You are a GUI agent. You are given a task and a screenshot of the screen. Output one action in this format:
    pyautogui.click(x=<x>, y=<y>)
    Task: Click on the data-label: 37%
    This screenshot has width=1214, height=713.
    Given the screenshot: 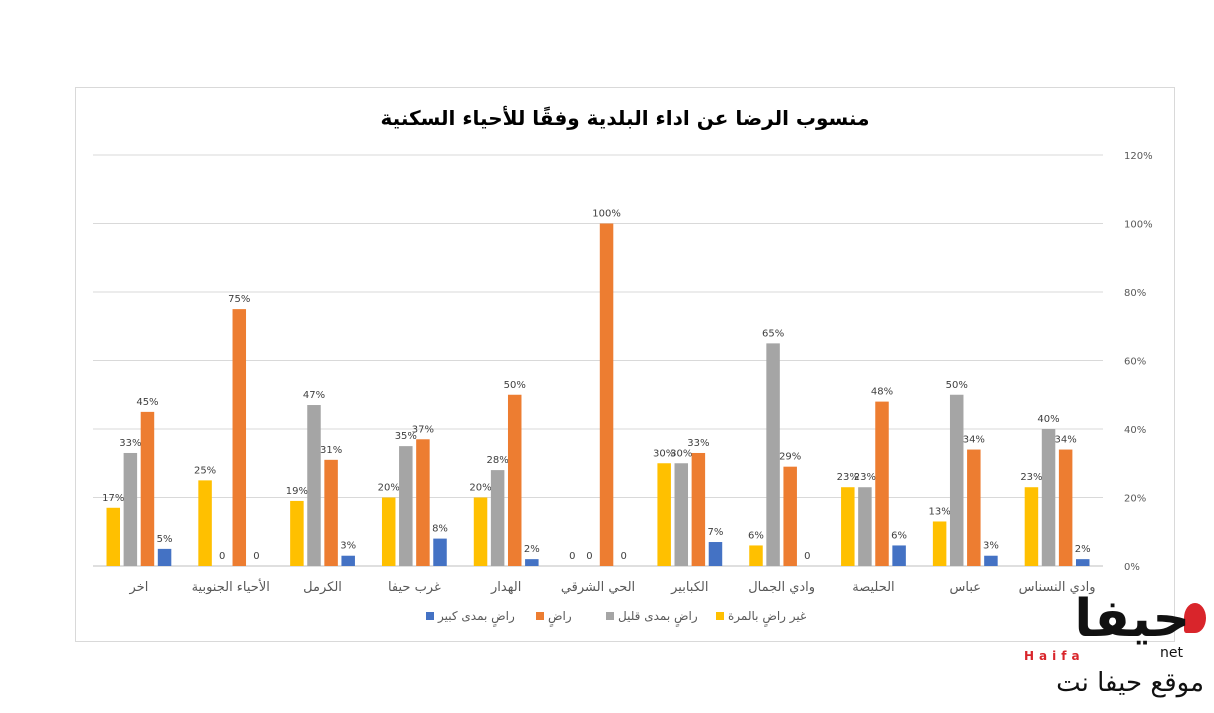 What is the action you would take?
    pyautogui.click(x=423, y=429)
    